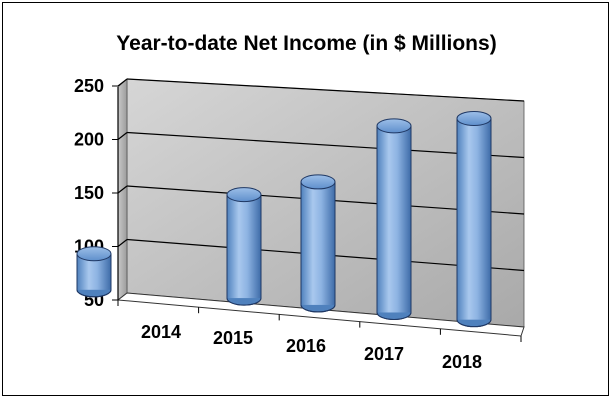 This screenshot has height=400, width=613. Describe the element at coordinates (233, 338) in the screenshot. I see `x-tick-label: 2015` at that location.